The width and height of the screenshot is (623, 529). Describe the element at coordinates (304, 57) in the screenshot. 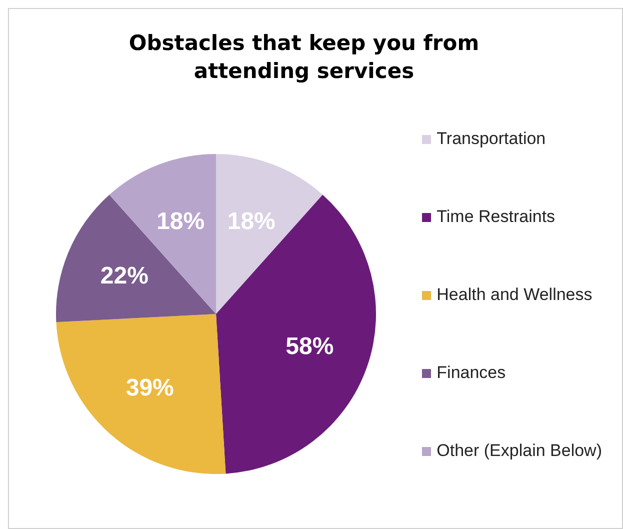

I see `chart-title: Obstacles that keep you from attending services` at that location.